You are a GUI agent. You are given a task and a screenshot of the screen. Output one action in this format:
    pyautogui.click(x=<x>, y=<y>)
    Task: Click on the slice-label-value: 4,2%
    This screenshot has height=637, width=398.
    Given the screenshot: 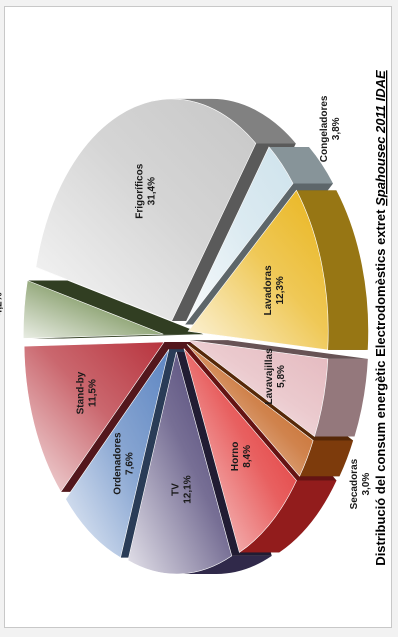 What is the action you would take?
    pyautogui.click(x=2, y=303)
    